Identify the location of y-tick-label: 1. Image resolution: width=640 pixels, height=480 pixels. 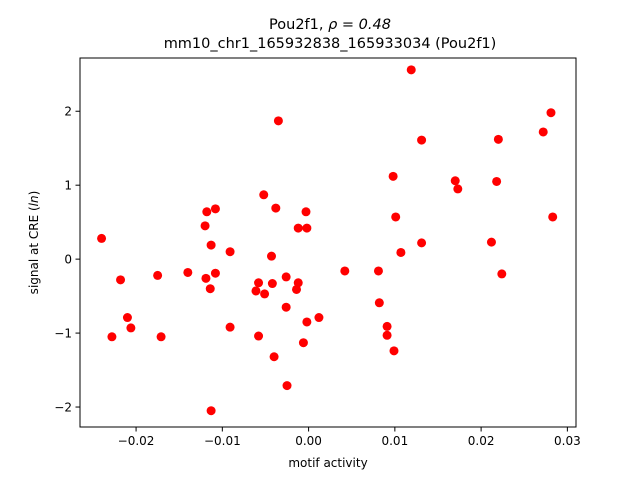
(68, 186).